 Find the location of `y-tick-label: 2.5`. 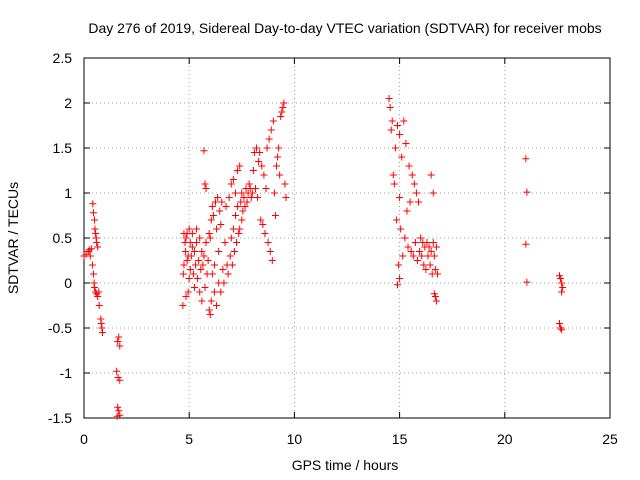

y-tick-label: 2.5 is located at coordinates (63, 58).